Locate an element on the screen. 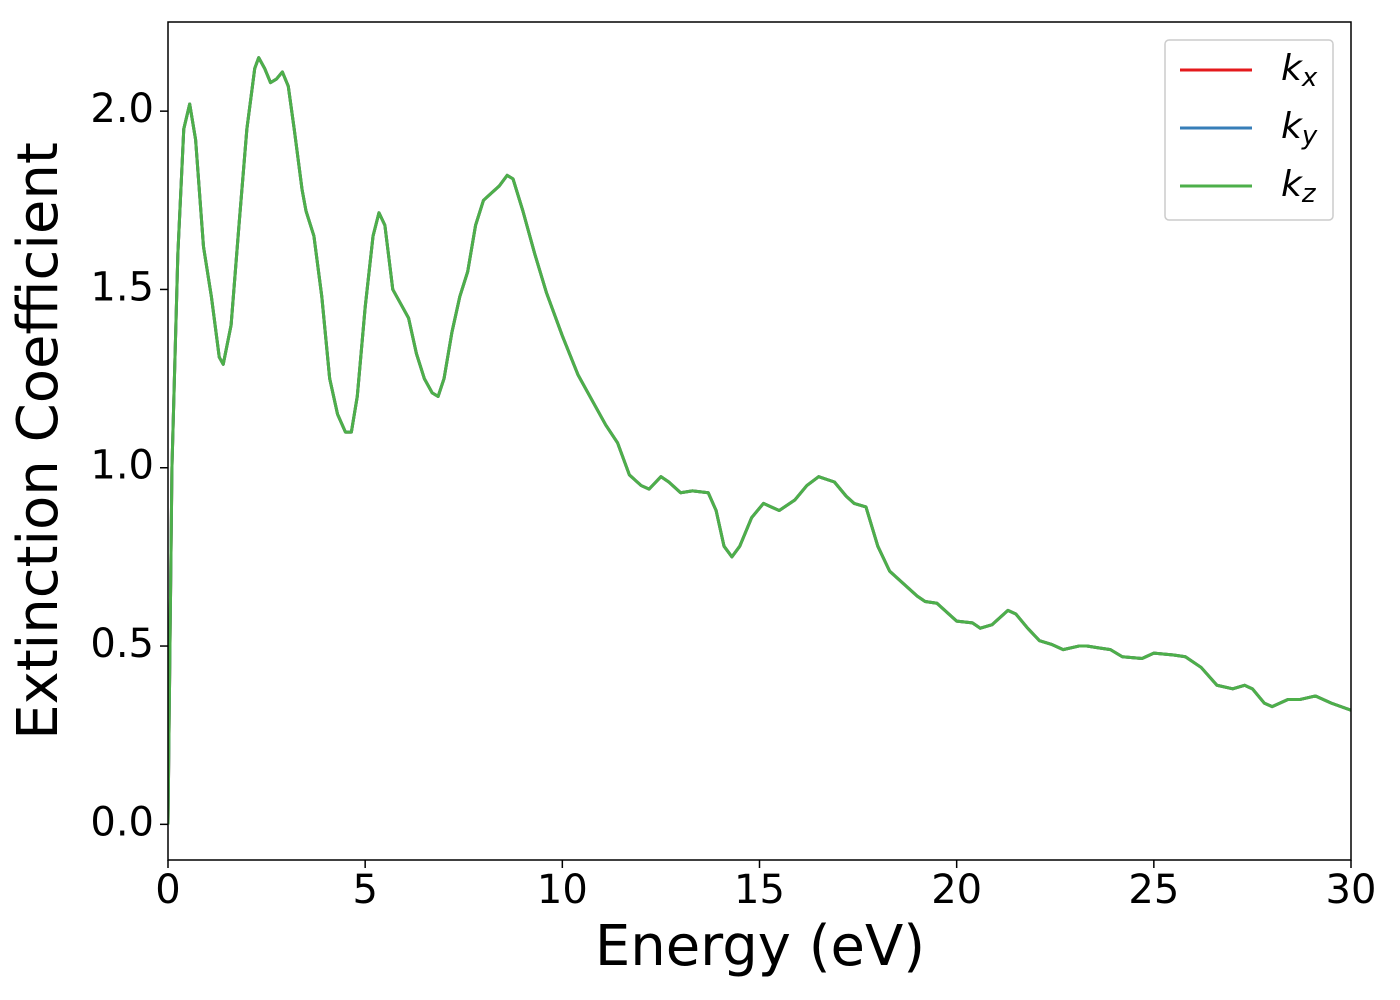 This screenshot has width=1400, height=1000. y-tick-label: 0.0 is located at coordinates (122, 822).